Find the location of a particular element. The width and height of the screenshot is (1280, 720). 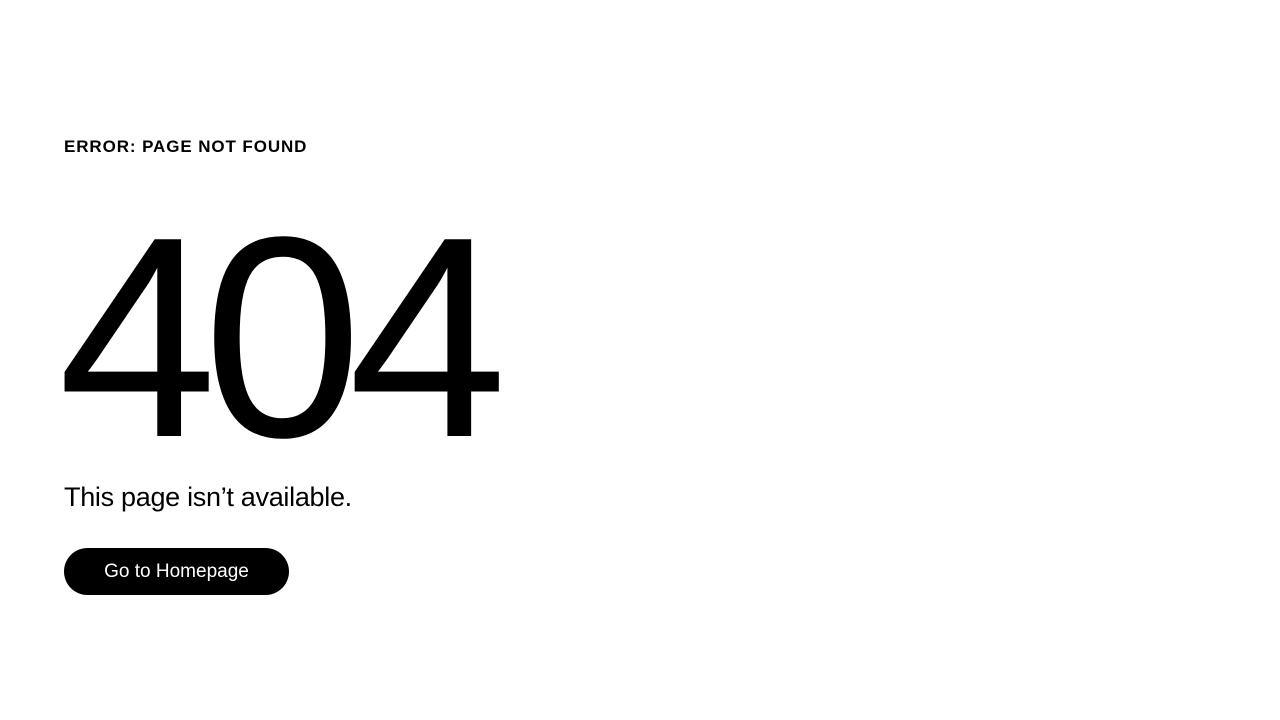

error-label: ERROR: PAGE NOT FOUND is located at coordinates (186, 146).